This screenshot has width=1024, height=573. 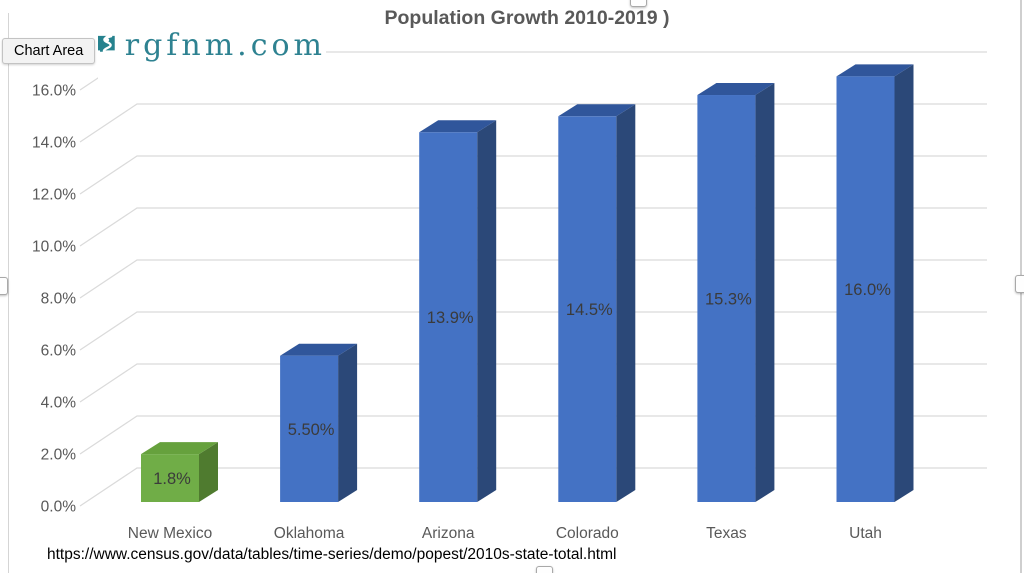 I want to click on bar-colorado: 14.5%, so click(x=597, y=303).